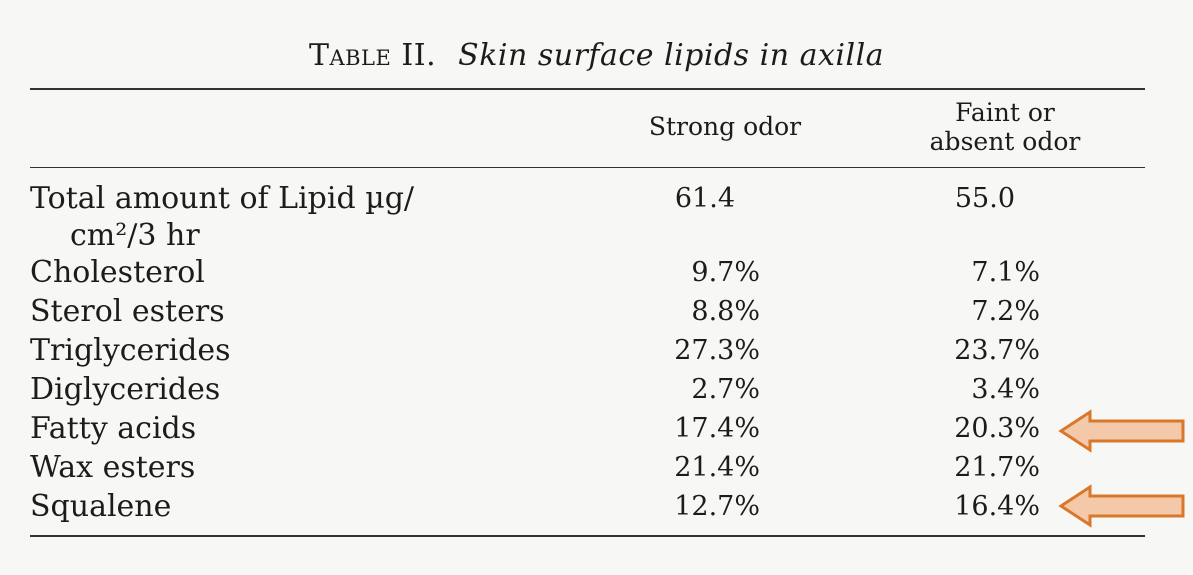 The height and width of the screenshot is (575, 1193). Describe the element at coordinates (1005, 141) in the screenshot. I see `column-header-faint-line2: absent odor` at that location.